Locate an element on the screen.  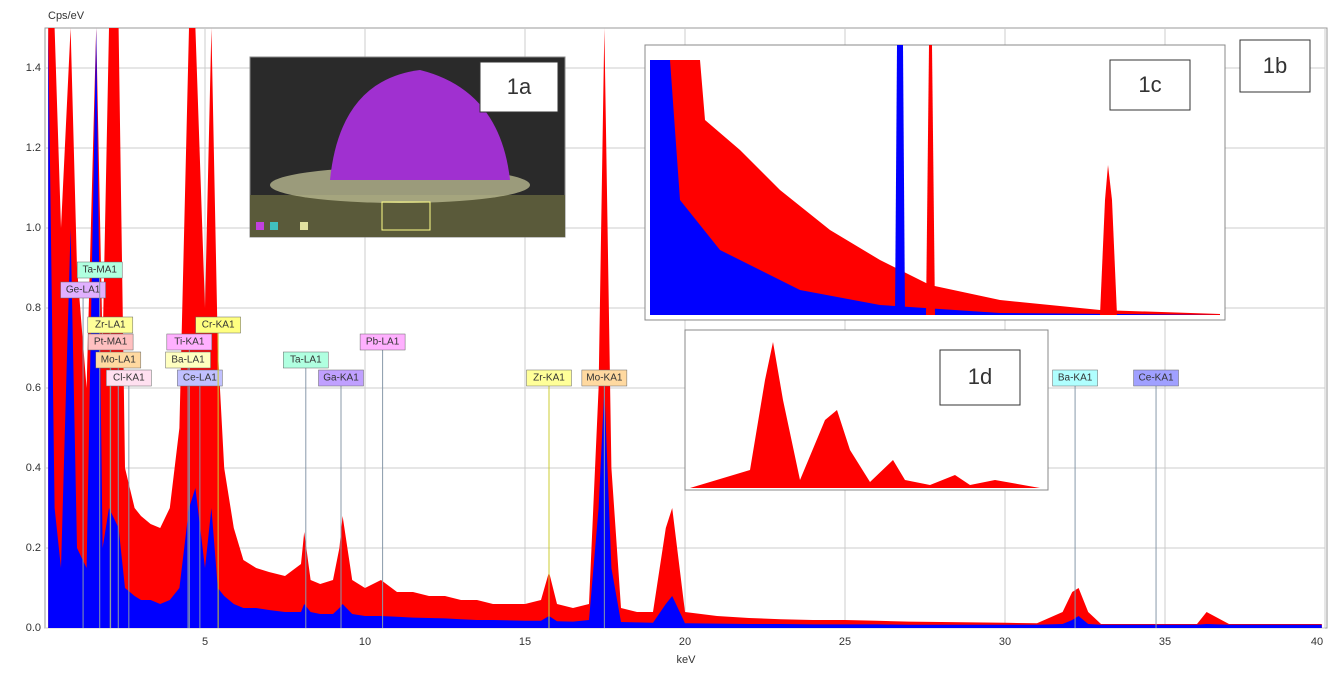
marker-label: Ce-LA1 is located at coordinates (200, 378).